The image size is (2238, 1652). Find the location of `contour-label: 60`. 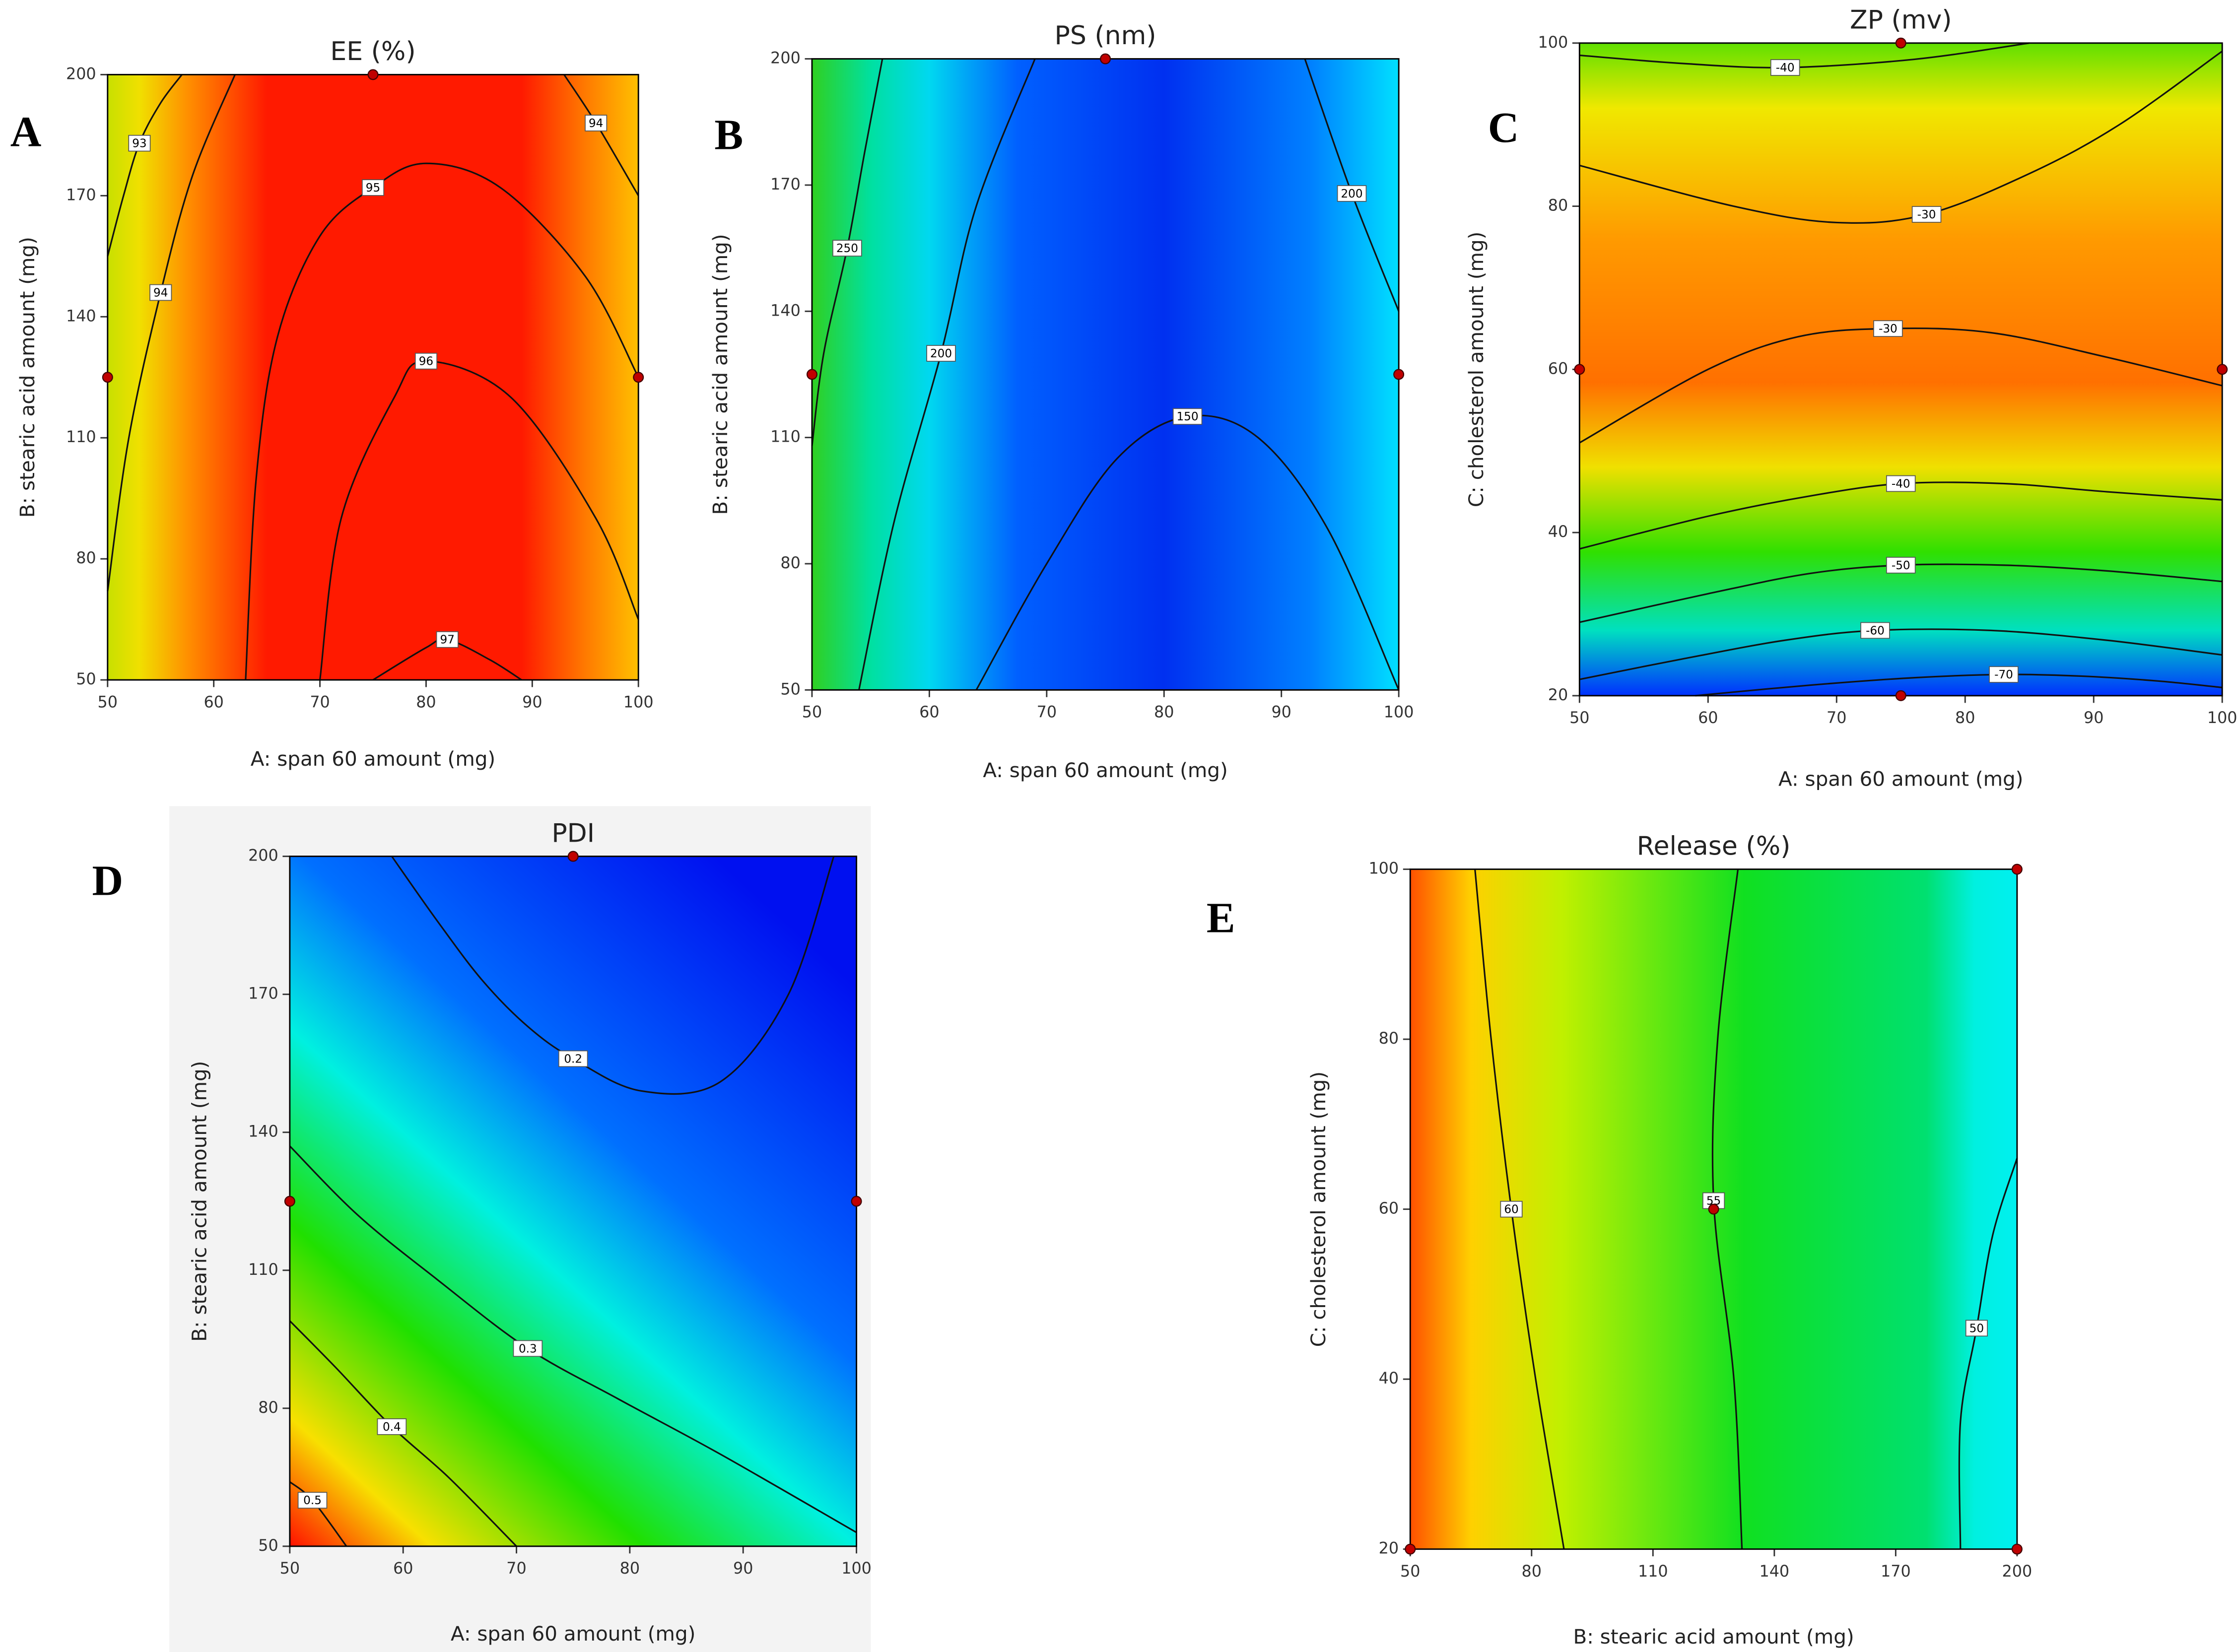

contour-label: 60 is located at coordinates (1511, 1209).